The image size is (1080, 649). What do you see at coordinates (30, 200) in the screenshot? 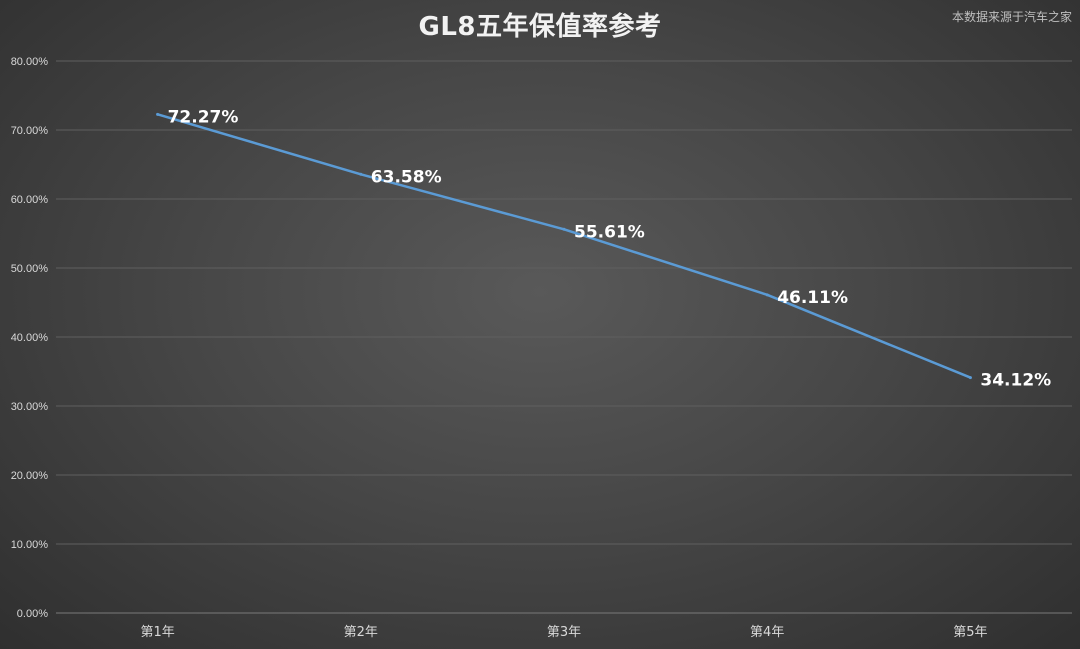
I see `y-tick-label: 60.00%` at bounding box center [30, 200].